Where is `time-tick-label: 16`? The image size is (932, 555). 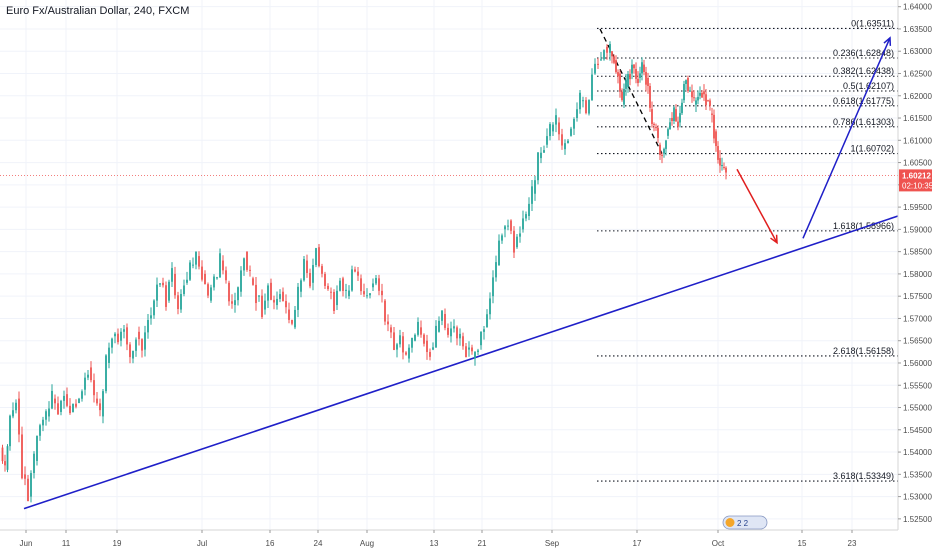 time-tick-label: 16 is located at coordinates (270, 543).